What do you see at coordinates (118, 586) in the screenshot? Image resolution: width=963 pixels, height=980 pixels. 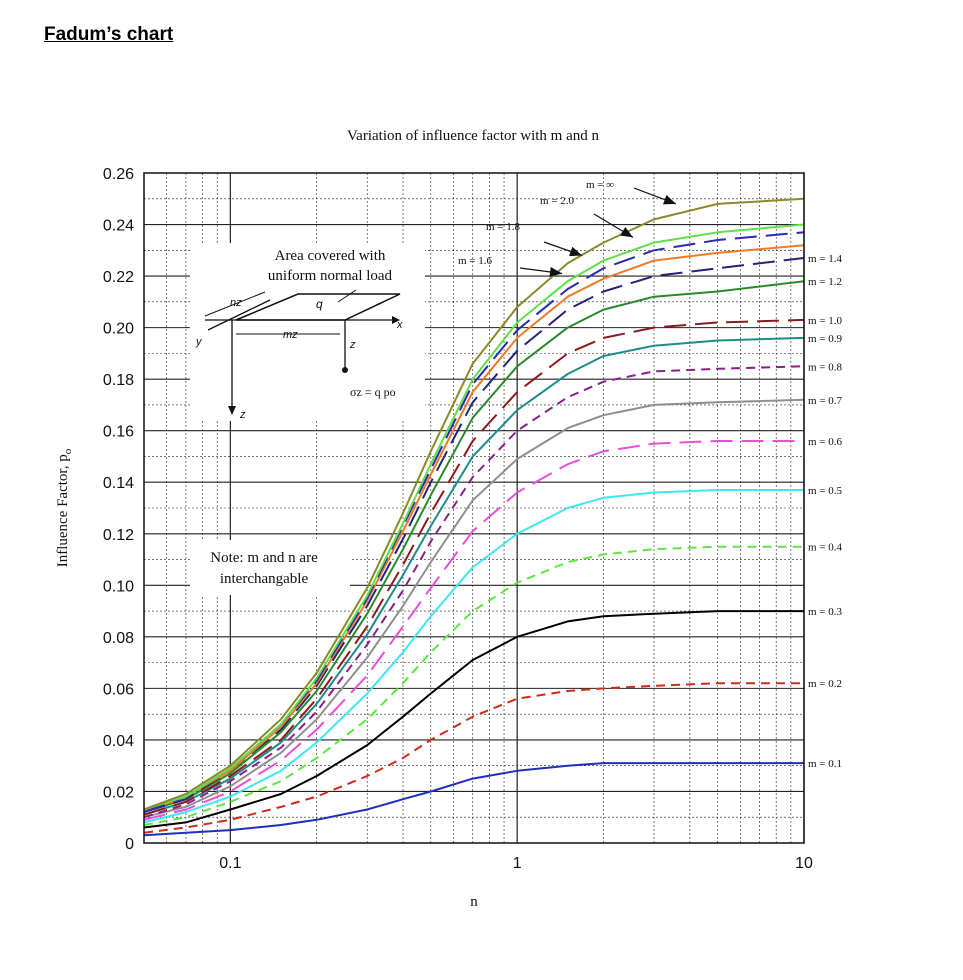 I see `y-tick-label: 0.10` at bounding box center [118, 586].